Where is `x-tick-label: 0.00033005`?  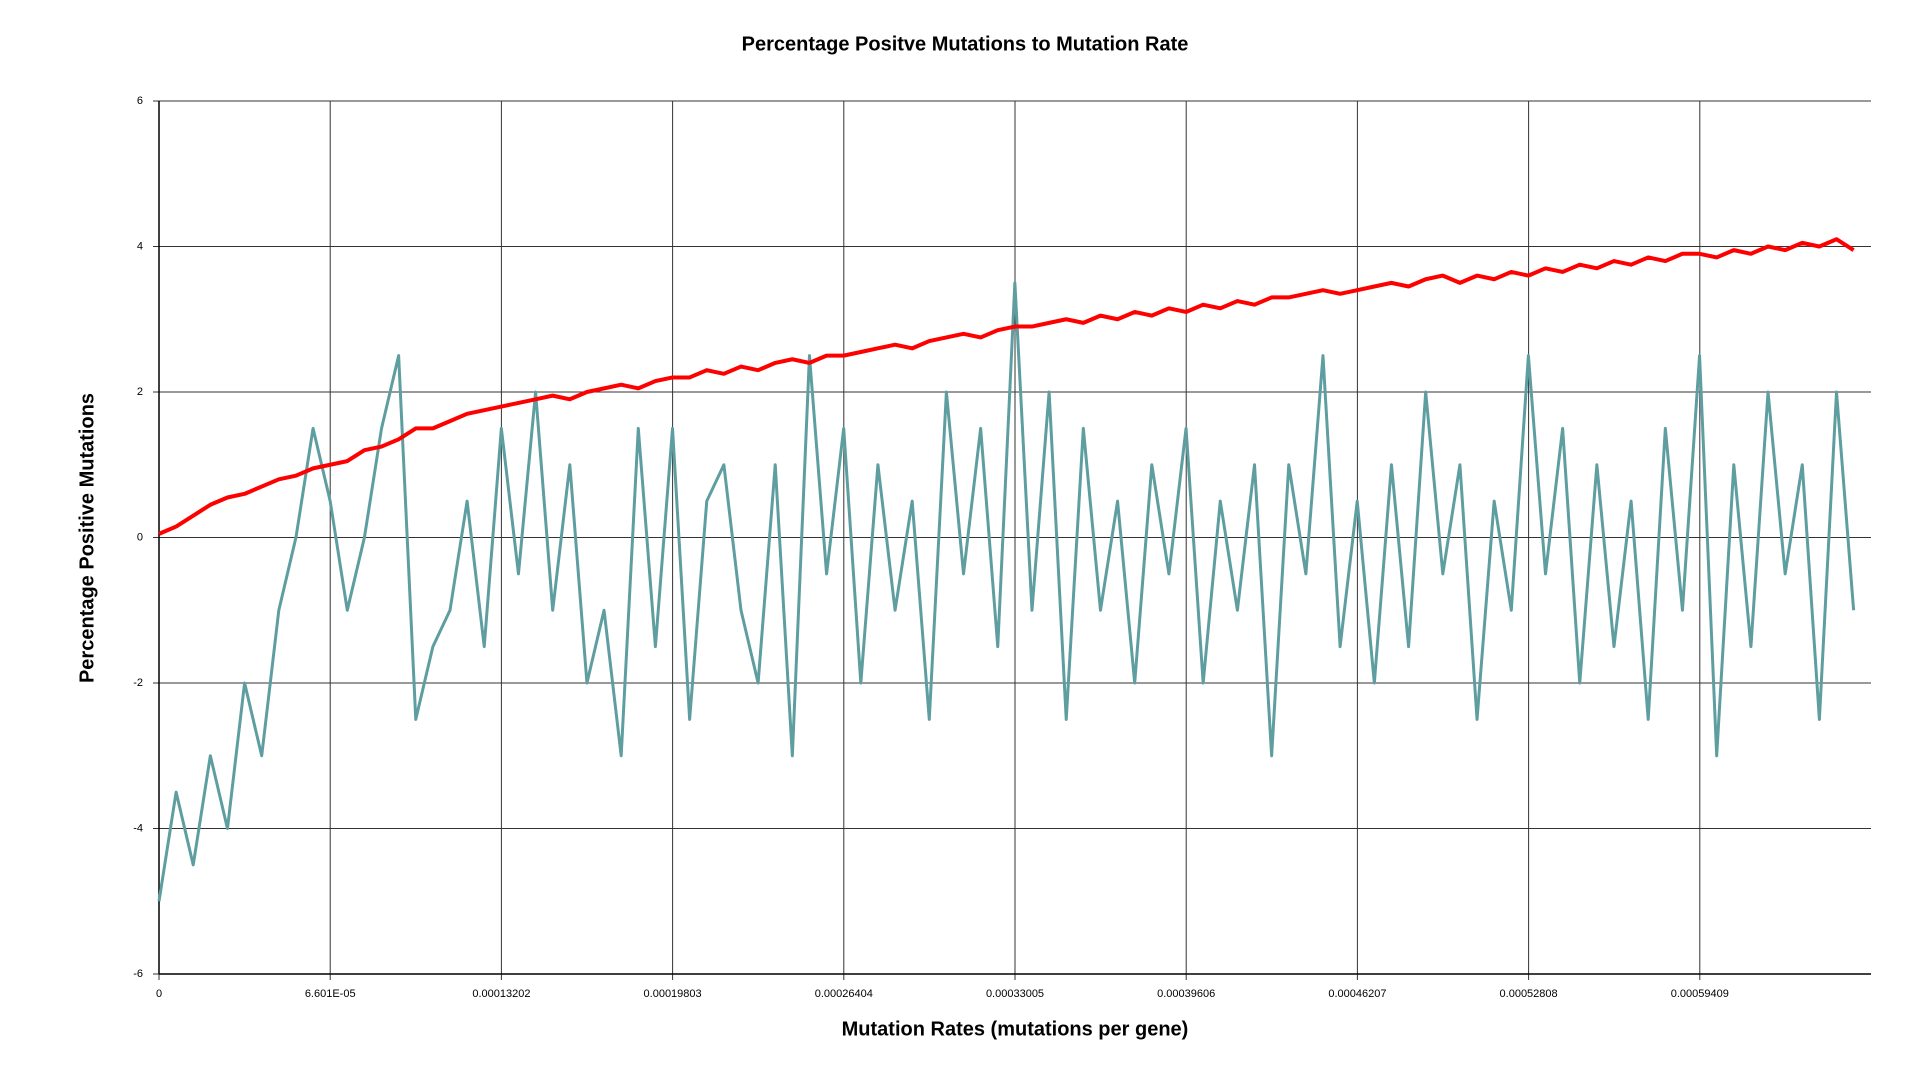
x-tick-label: 0.00033005 is located at coordinates (1015, 994).